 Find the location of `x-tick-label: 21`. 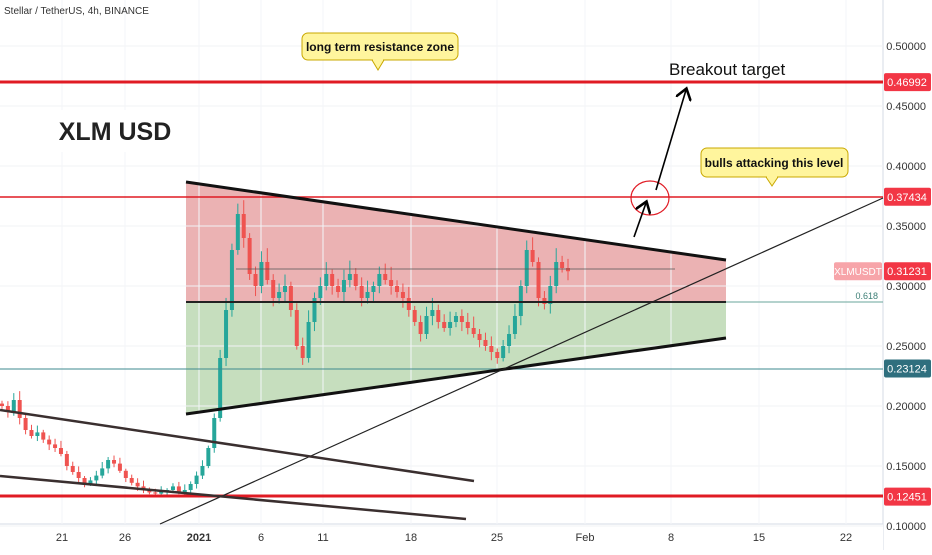

x-tick-label: 21 is located at coordinates (62, 538).